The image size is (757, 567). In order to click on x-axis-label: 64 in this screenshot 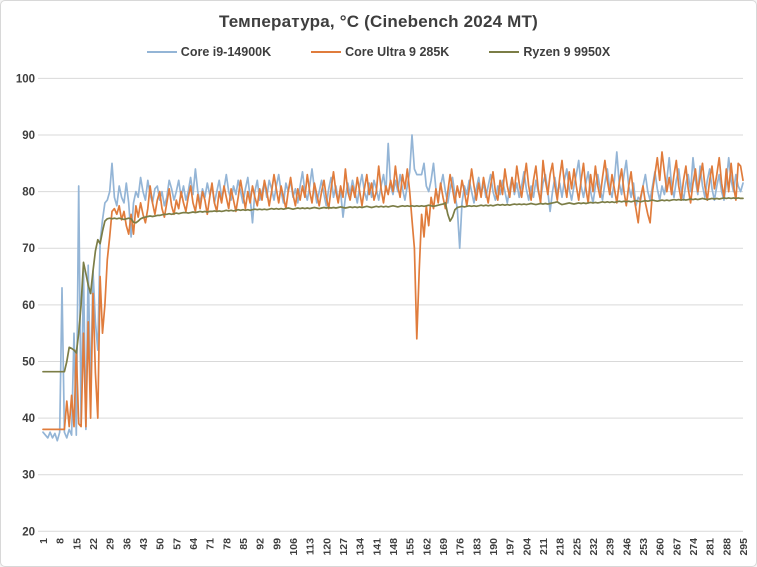, I will do `click(194, 544)`.